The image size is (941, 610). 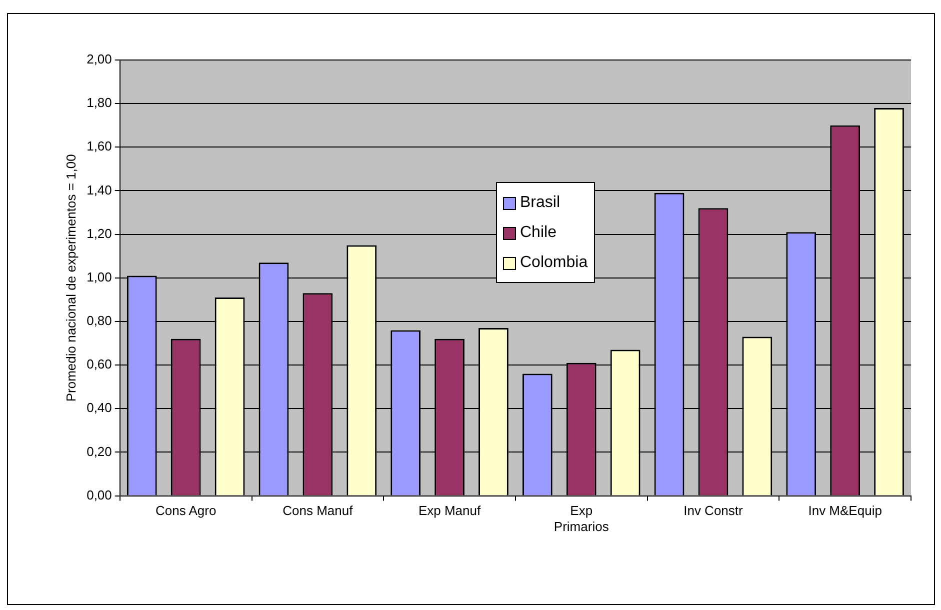 I want to click on legend-label: Colombia, so click(x=554, y=263).